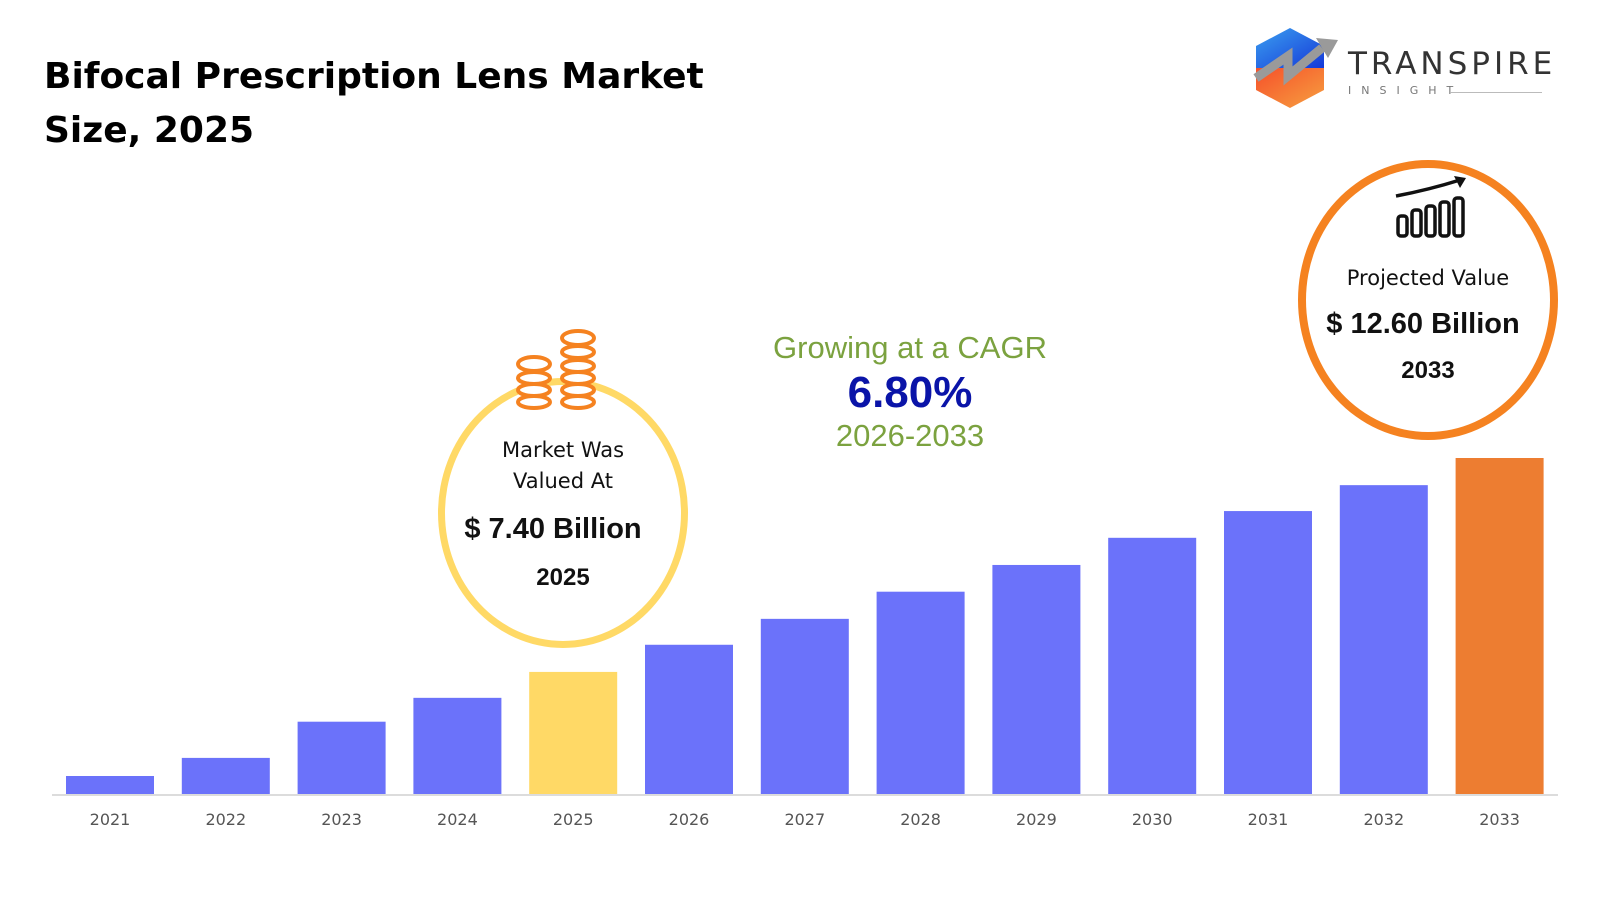 The image size is (1600, 900). Describe the element at coordinates (563, 577) in the screenshot. I see `callout-2025-year: 2025` at that location.